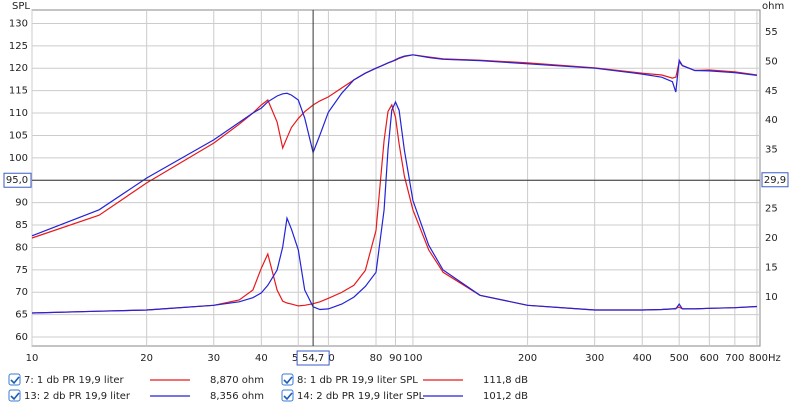  Describe the element at coordinates (505, 396) in the screenshot. I see `legend-readout: 101,2 dB` at that location.